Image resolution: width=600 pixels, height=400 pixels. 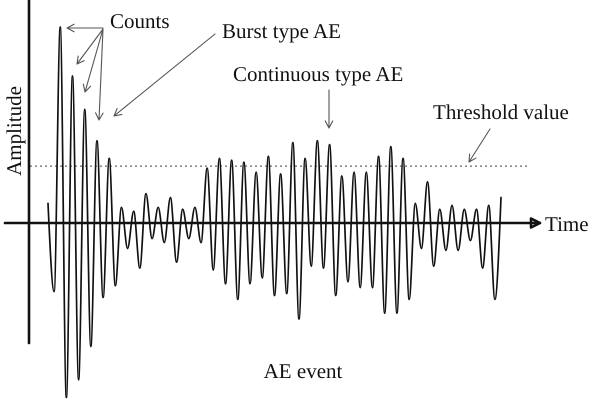 I want to click on annotation: Burst type AE, so click(x=281, y=31).